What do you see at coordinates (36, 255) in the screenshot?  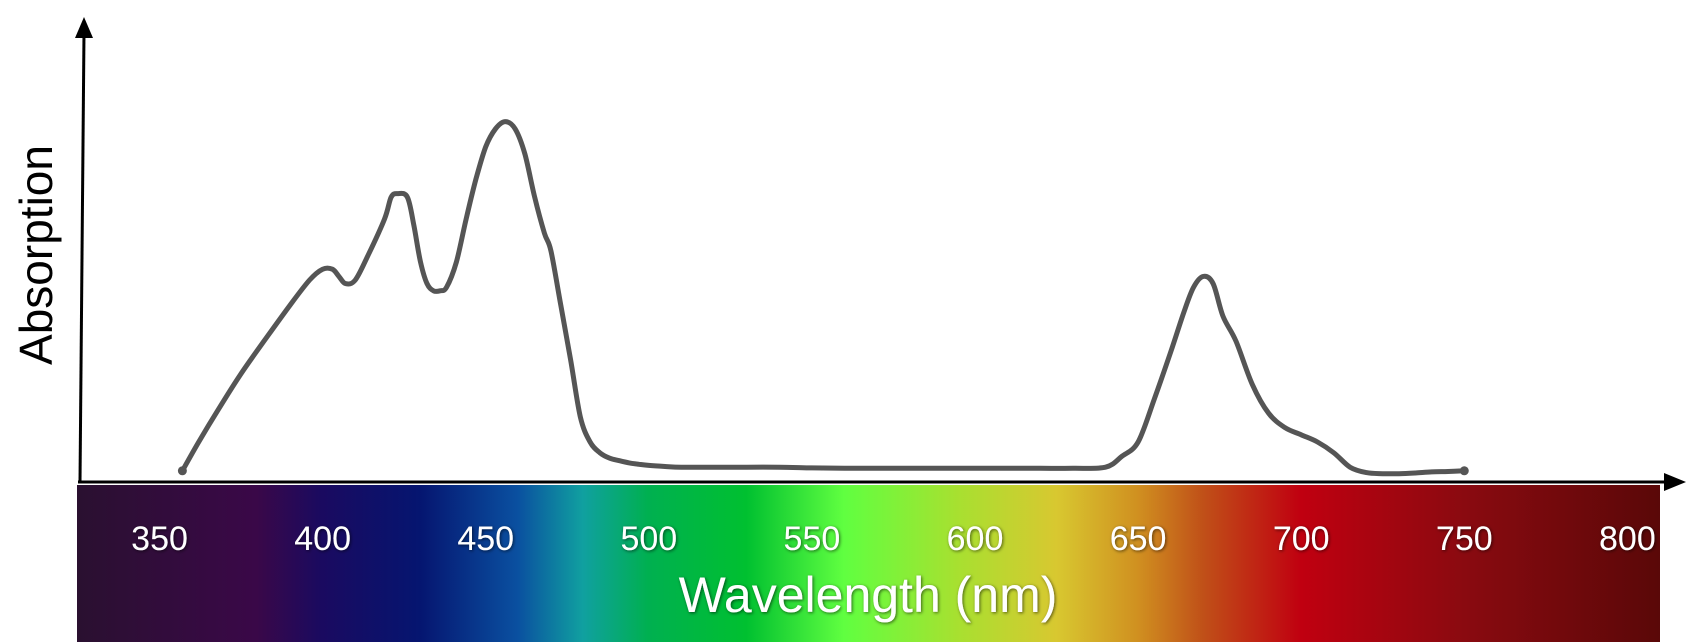 I see `y-axis-title: Absorption` at bounding box center [36, 255].